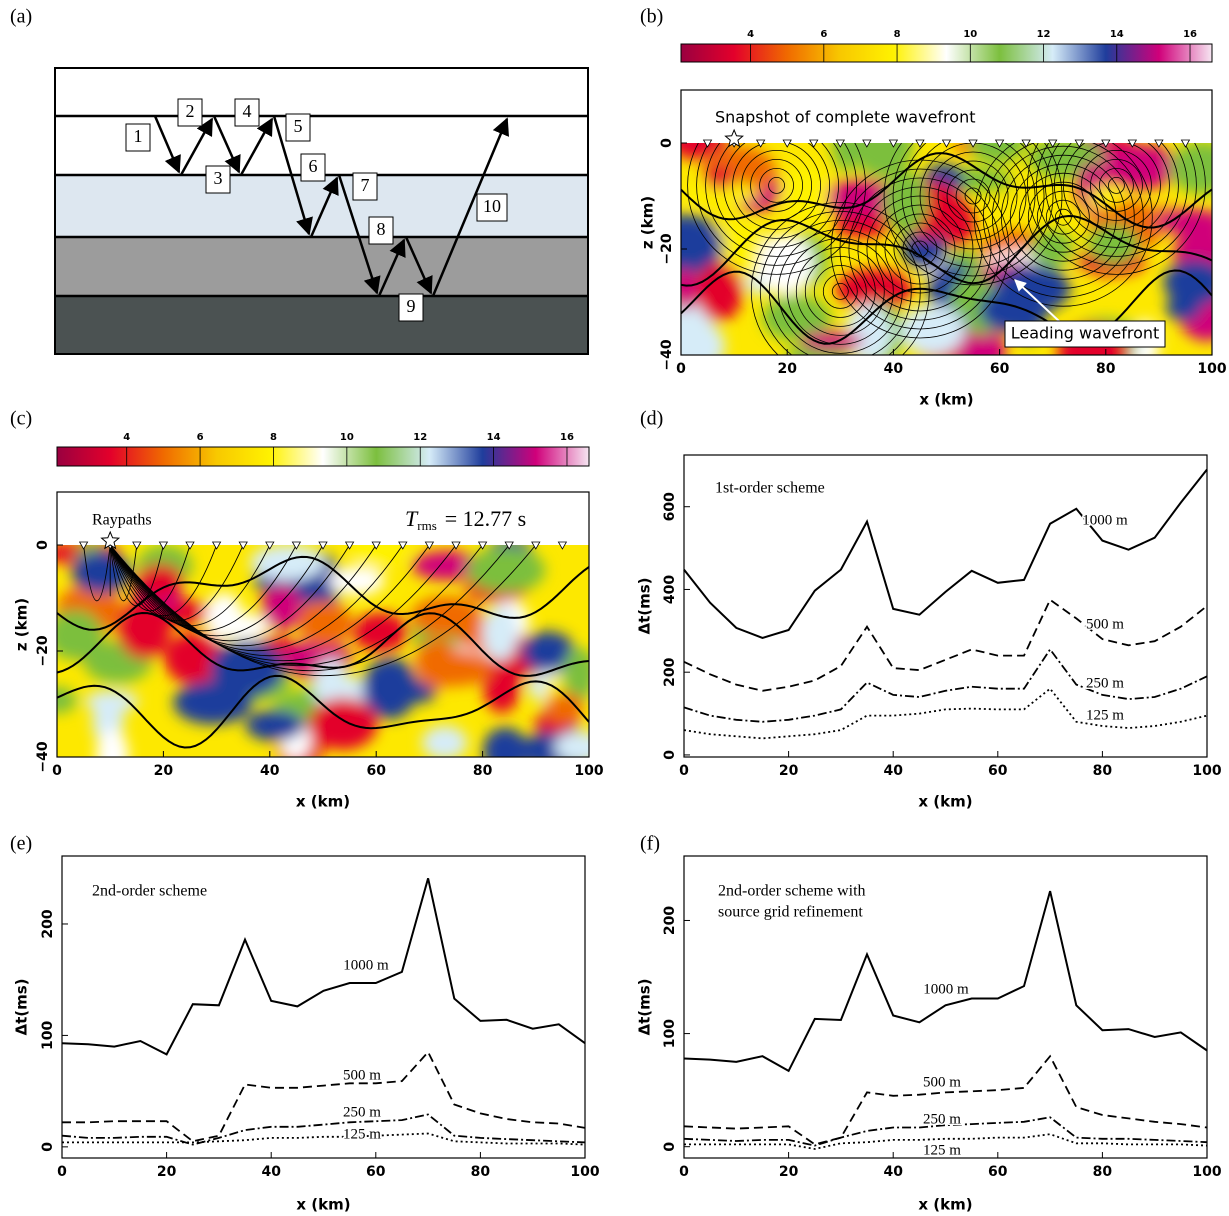 This screenshot has height=1216, width=1229. What do you see at coordinates (376, 771) in the screenshot?
I see `x-tick-label: 60` at bounding box center [376, 771].